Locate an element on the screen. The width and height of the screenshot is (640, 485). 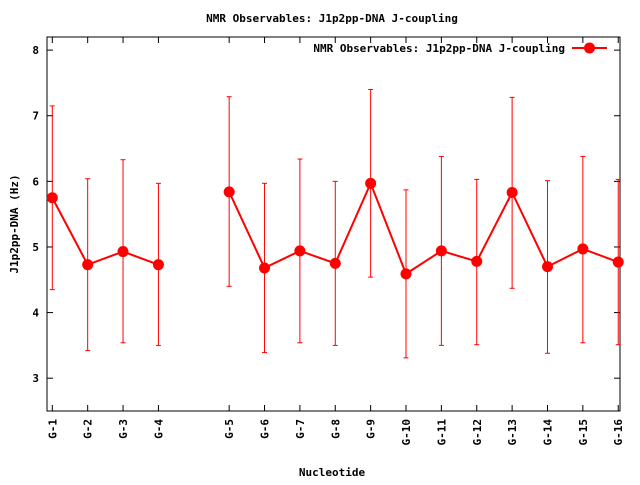
y-tick-label: 4 is located at coordinates (35, 313).